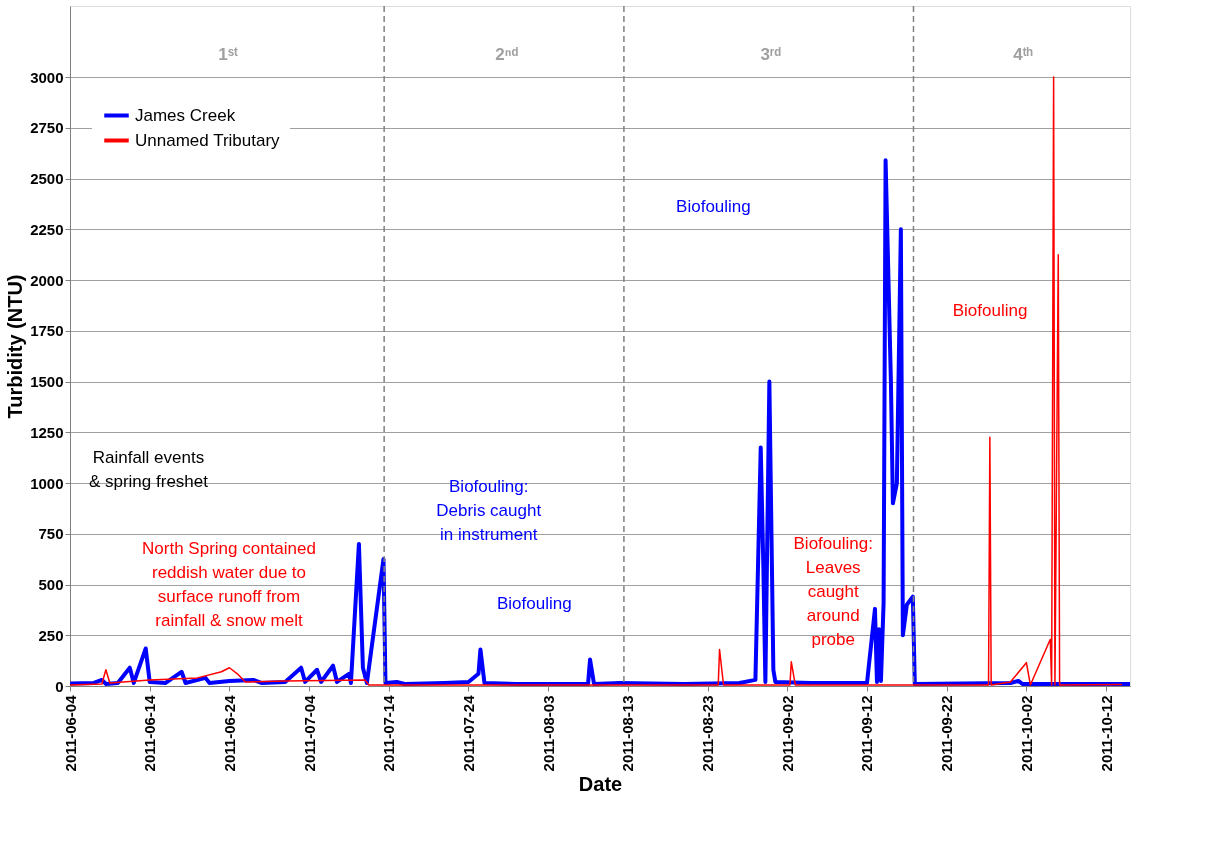 This screenshot has height=861, width=1206. I want to click on y-tick-label: 1250, so click(47, 432).